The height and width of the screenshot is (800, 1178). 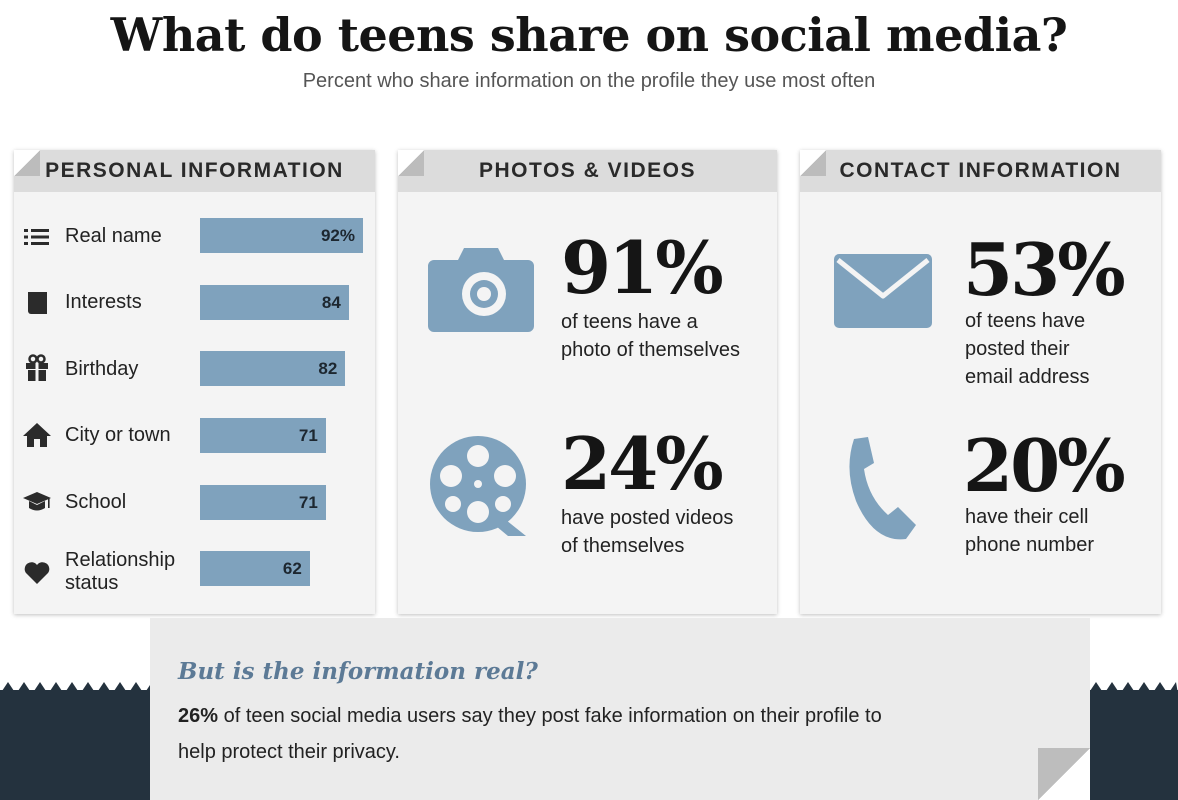 I want to click on phone-percent: 20%, so click(x=1044, y=465).